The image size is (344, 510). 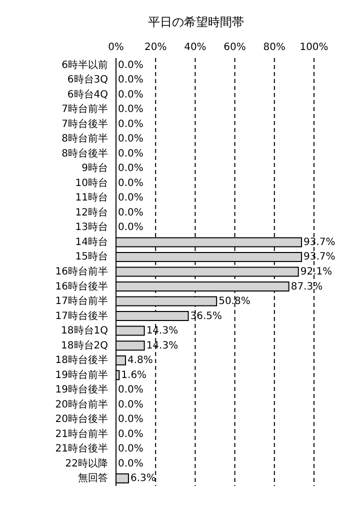 I want to click on data-label: 92.1%, so click(x=316, y=272).